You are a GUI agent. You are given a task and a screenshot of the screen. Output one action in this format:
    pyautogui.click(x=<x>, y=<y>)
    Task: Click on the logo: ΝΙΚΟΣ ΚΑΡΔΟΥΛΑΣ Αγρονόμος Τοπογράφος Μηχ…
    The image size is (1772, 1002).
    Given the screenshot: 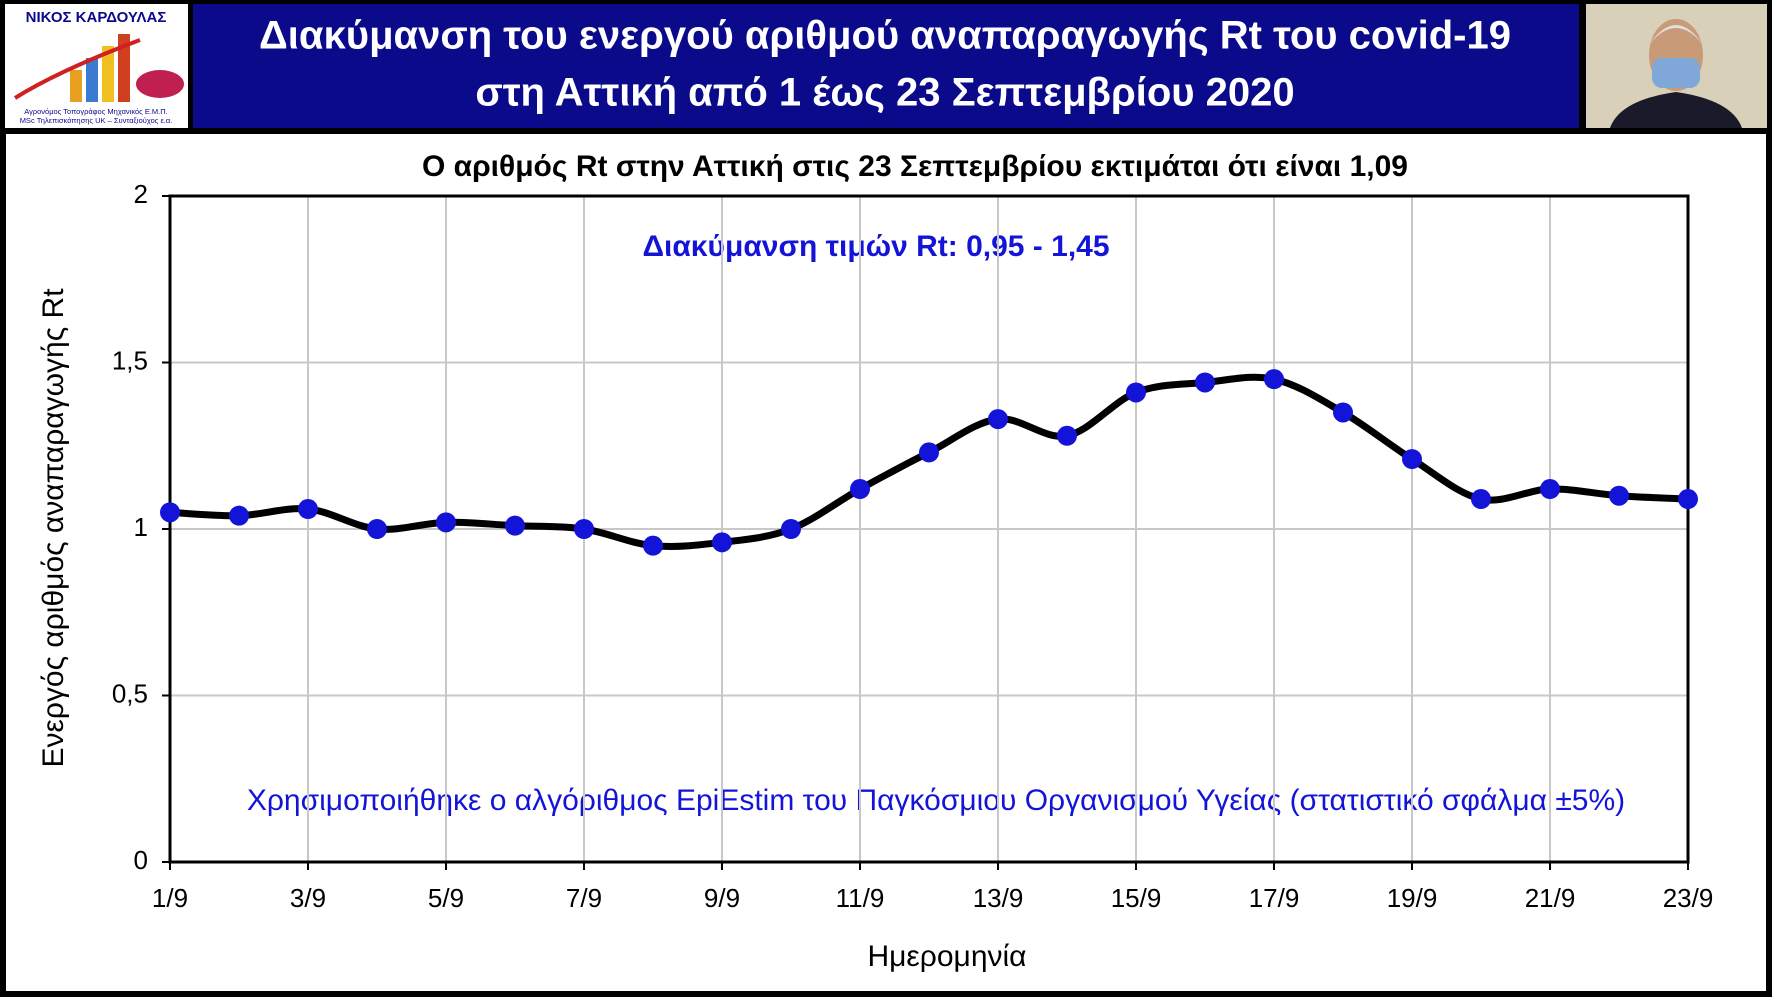 What is the action you would take?
    pyautogui.click(x=96, y=66)
    